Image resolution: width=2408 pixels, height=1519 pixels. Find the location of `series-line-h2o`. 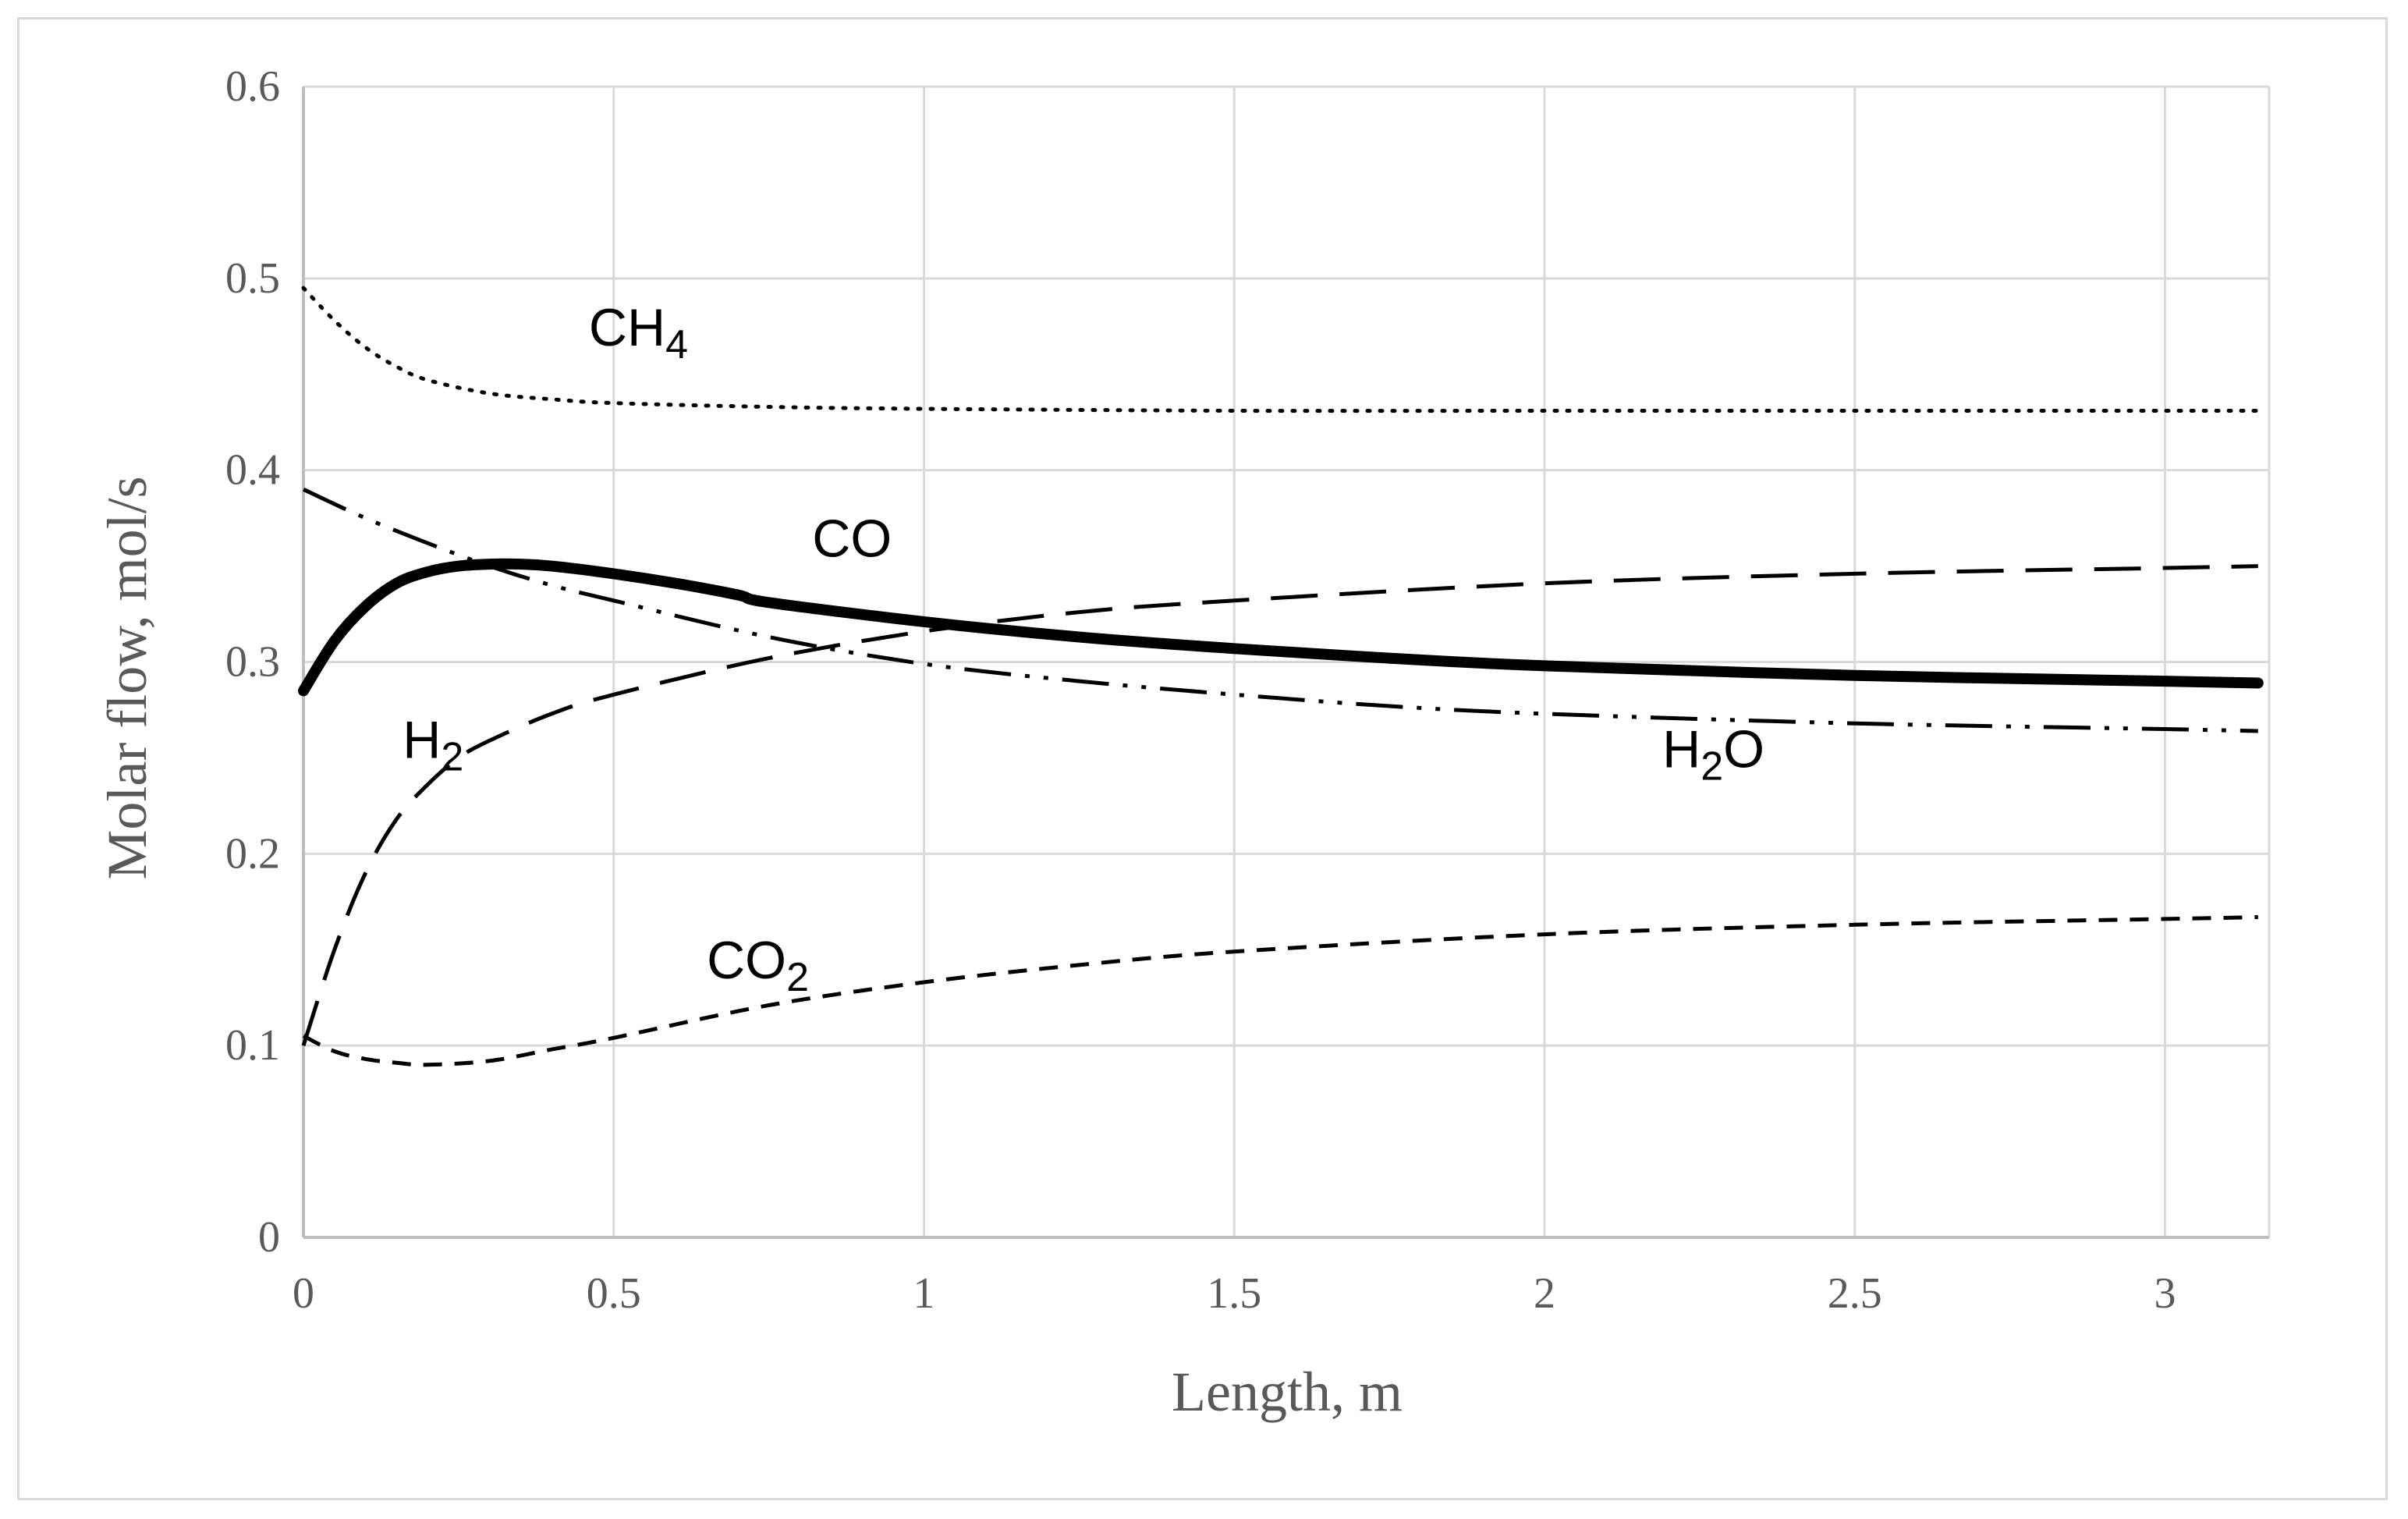

series-line-h2o is located at coordinates (1280, 610).